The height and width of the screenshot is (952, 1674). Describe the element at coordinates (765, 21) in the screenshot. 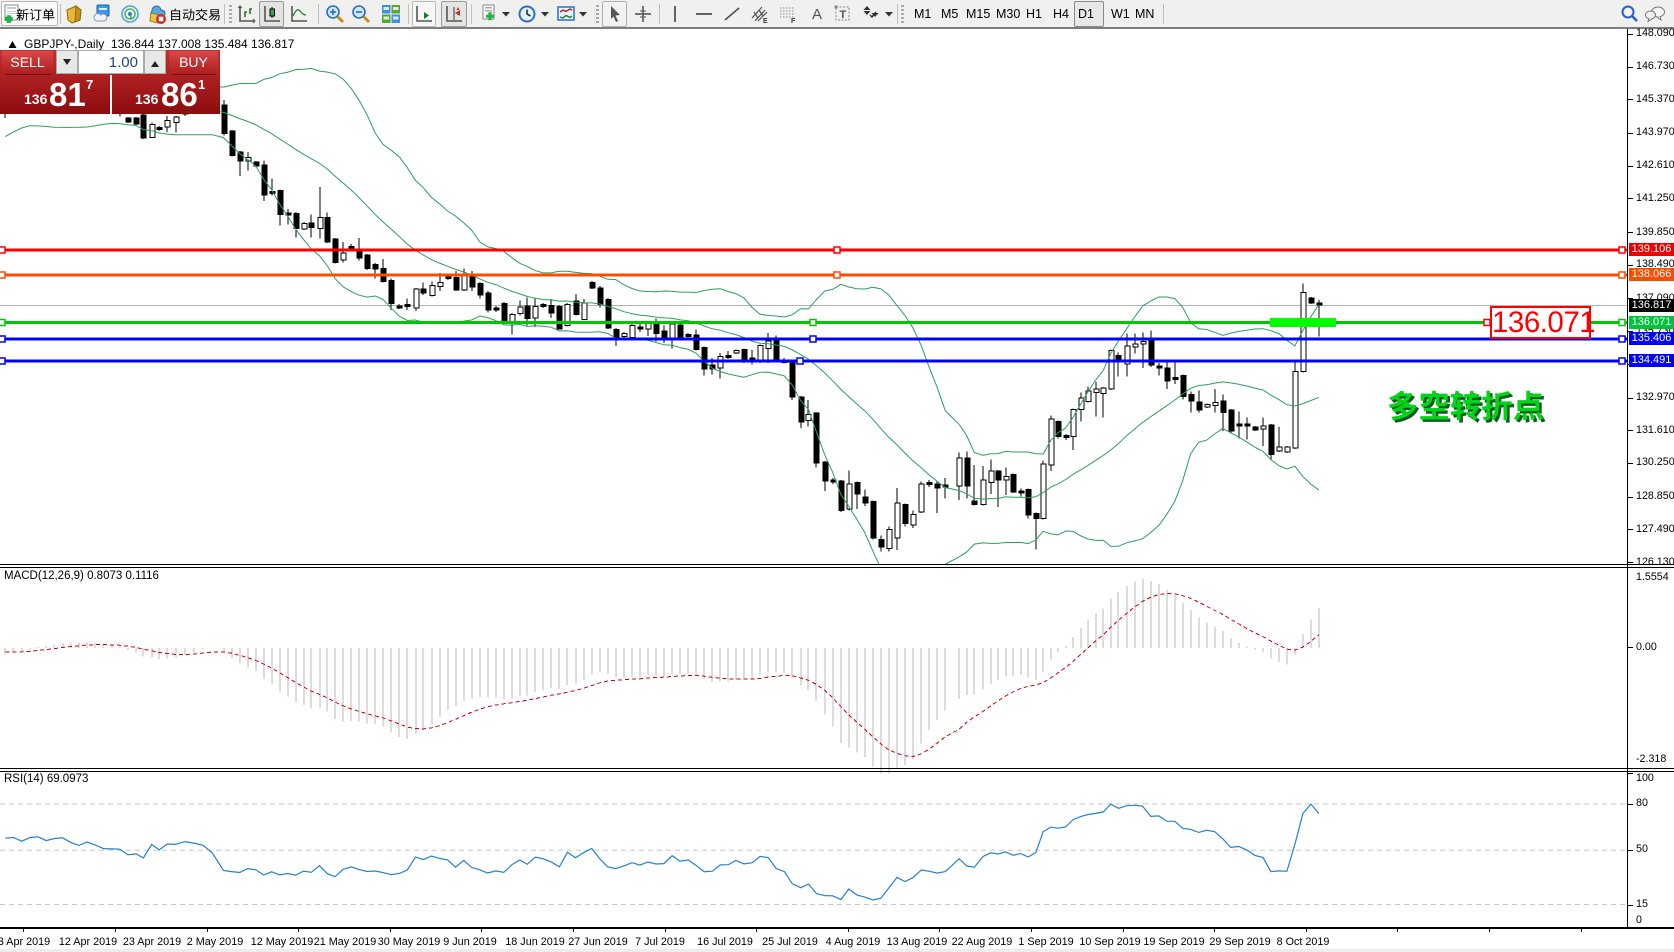

I see `svg-text: E` at that location.